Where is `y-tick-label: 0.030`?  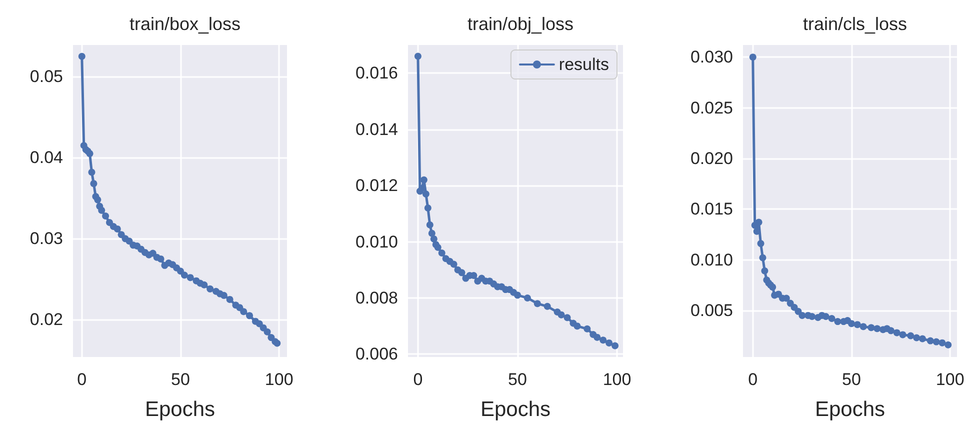 y-tick-label: 0.030 is located at coordinates (711, 57).